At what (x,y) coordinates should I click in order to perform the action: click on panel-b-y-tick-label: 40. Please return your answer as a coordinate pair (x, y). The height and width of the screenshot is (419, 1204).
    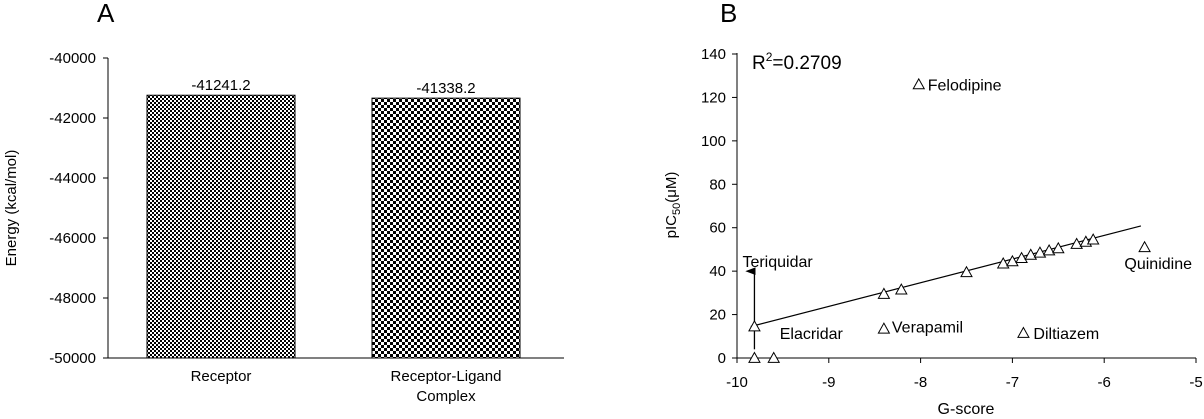
    Looking at the image, I should click on (717, 271).